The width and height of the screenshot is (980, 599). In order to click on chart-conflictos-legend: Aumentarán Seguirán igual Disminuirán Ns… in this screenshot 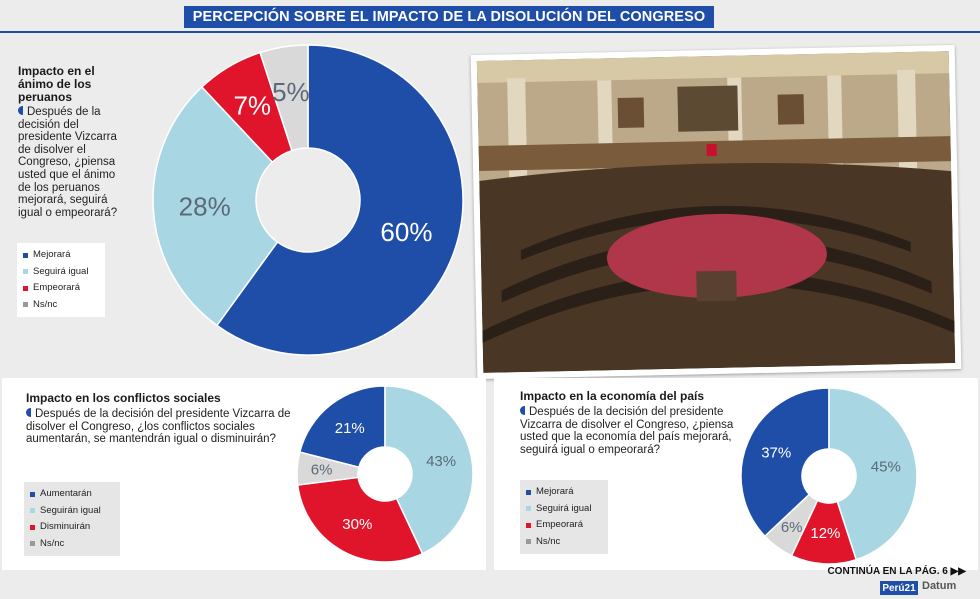, I will do `click(72, 519)`.